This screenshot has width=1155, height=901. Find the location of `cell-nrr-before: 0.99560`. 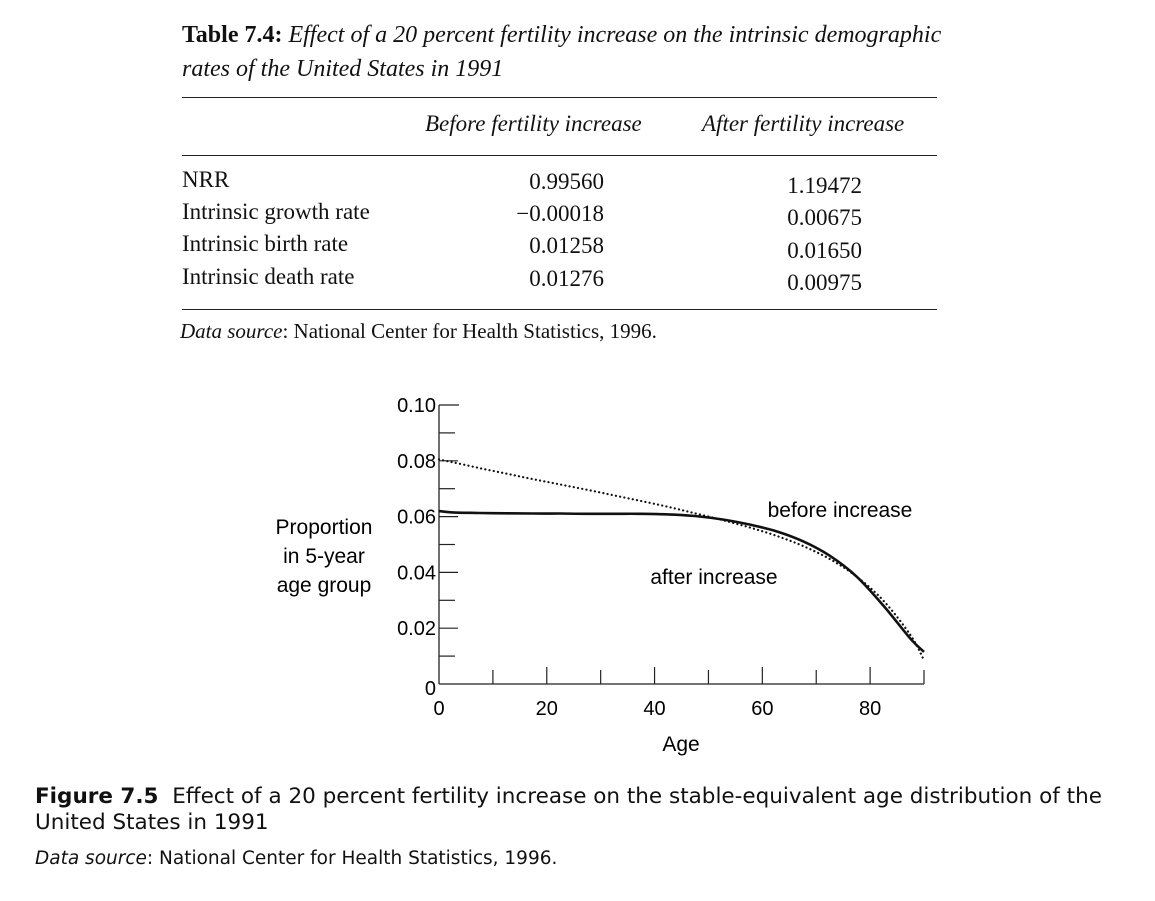

cell-nrr-before: 0.99560 is located at coordinates (566, 181).